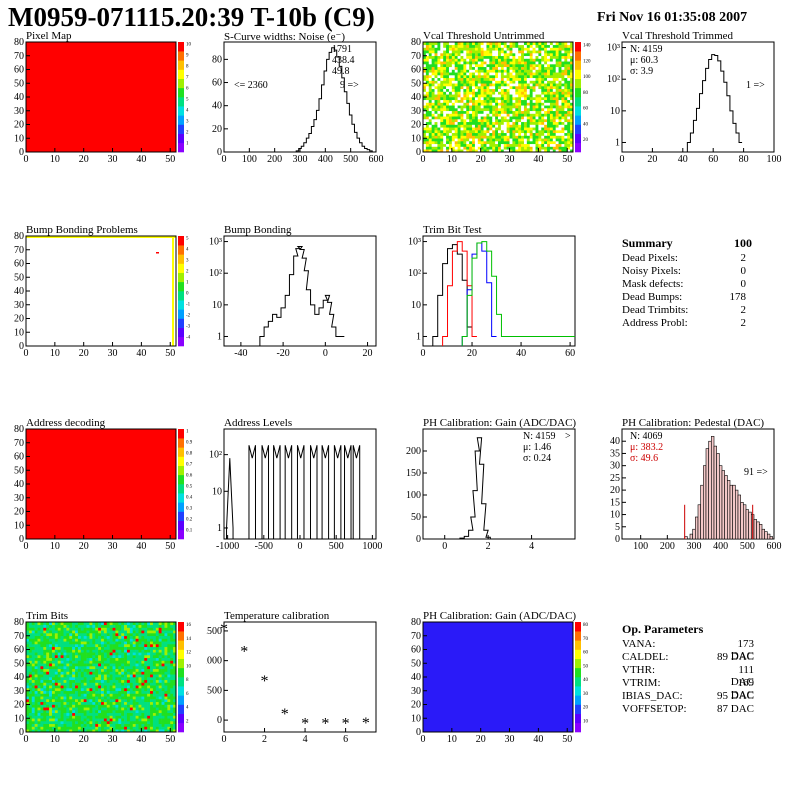  Describe the element at coordinates (345, 739) in the screenshot. I see `x-tick-label: 6` at that location.